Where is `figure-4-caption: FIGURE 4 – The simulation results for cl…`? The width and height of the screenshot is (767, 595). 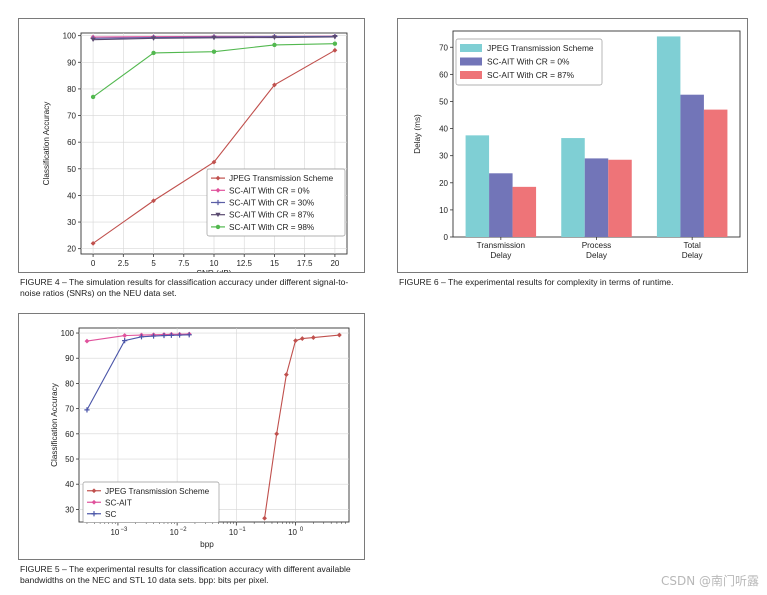
figure-4-caption: FIGURE 4 – The simulation results for cl… is located at coordinates (184, 287).